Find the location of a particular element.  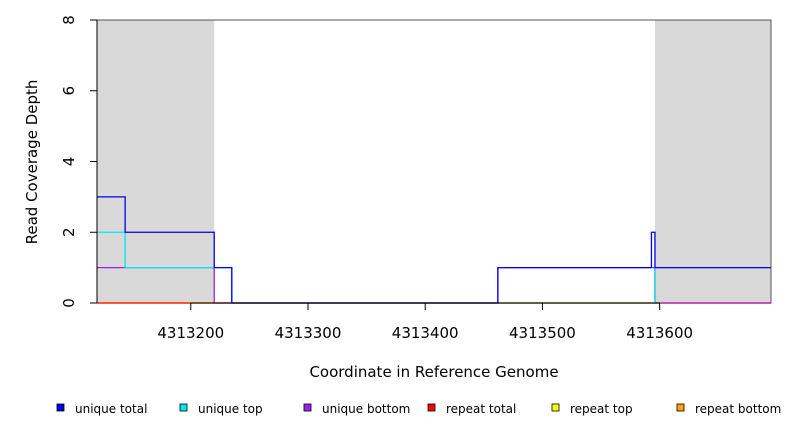

y-tick-label: 6 is located at coordinates (69, 91).